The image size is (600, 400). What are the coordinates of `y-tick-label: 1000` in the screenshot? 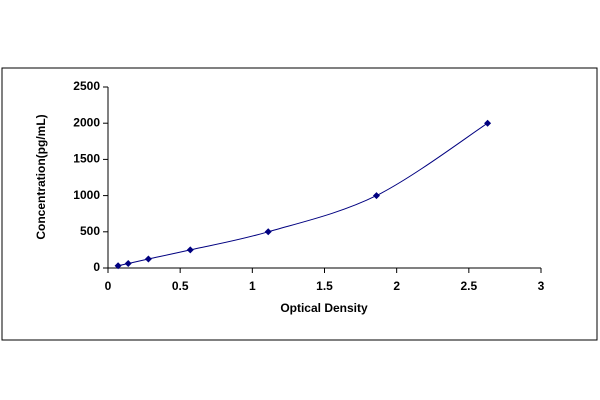 It's located at (86, 195).